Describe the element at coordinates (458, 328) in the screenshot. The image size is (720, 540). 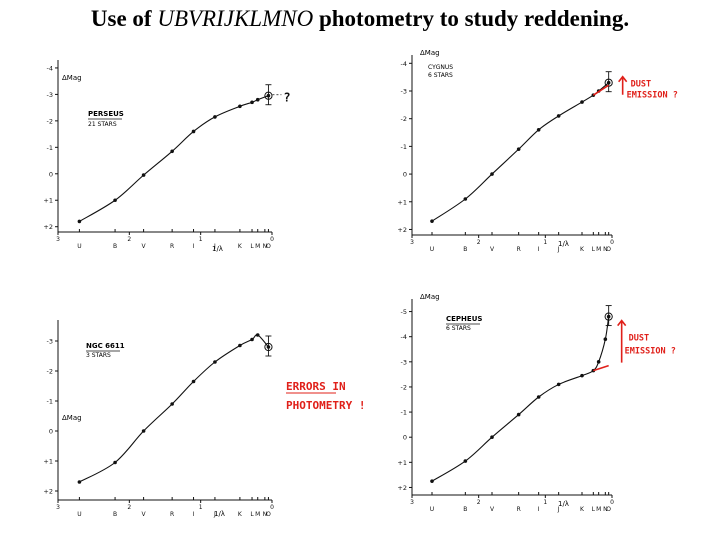
I see `chart-subtitle: 6 STARS` at that location.